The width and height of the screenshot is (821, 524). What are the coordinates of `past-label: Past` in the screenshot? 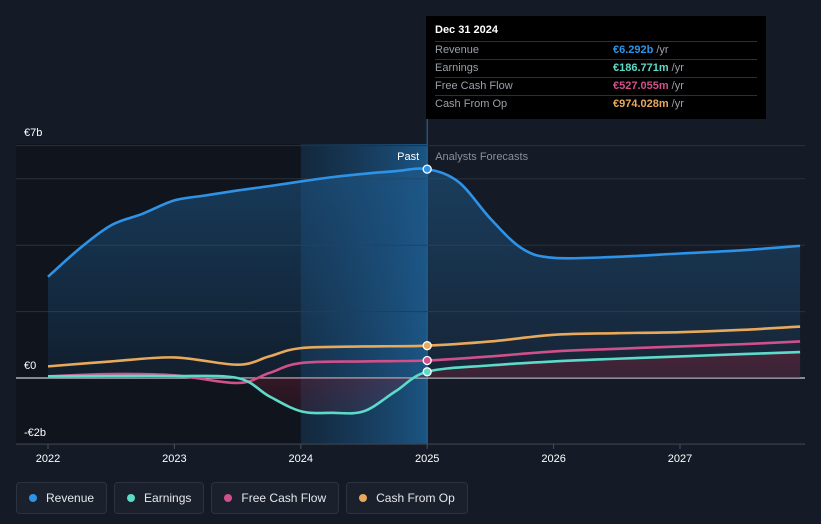 It's located at (408, 157).